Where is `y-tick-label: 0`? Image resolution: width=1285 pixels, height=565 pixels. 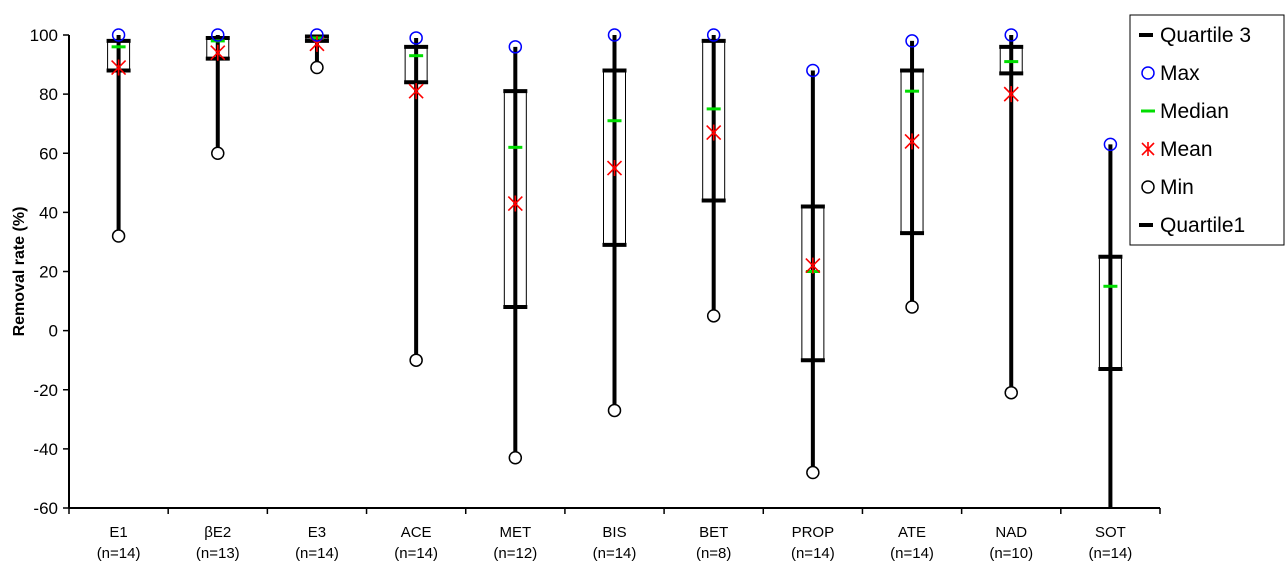 y-tick-label: 0 is located at coordinates (53, 331).